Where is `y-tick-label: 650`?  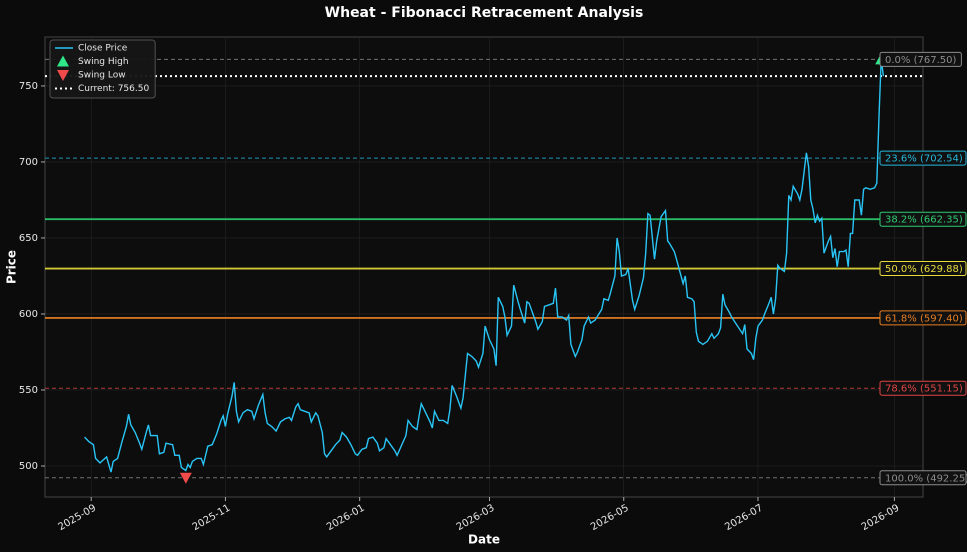 y-tick-label: 650 is located at coordinates (28, 238).